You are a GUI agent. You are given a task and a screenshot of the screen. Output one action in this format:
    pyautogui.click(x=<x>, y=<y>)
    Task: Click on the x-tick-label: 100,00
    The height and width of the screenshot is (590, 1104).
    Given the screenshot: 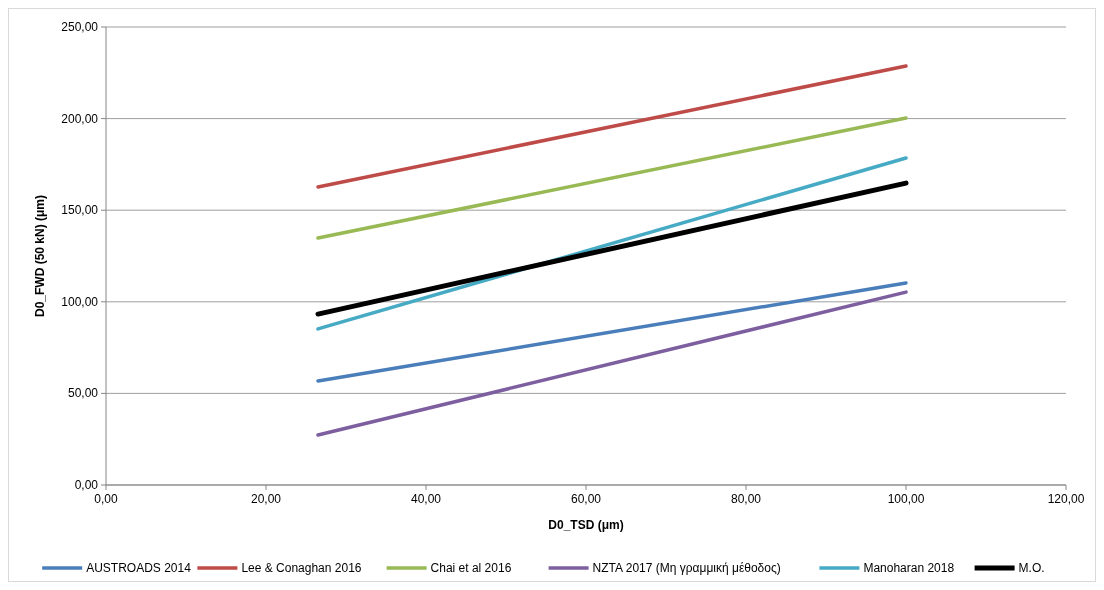 What is the action you would take?
    pyautogui.click(x=906, y=499)
    